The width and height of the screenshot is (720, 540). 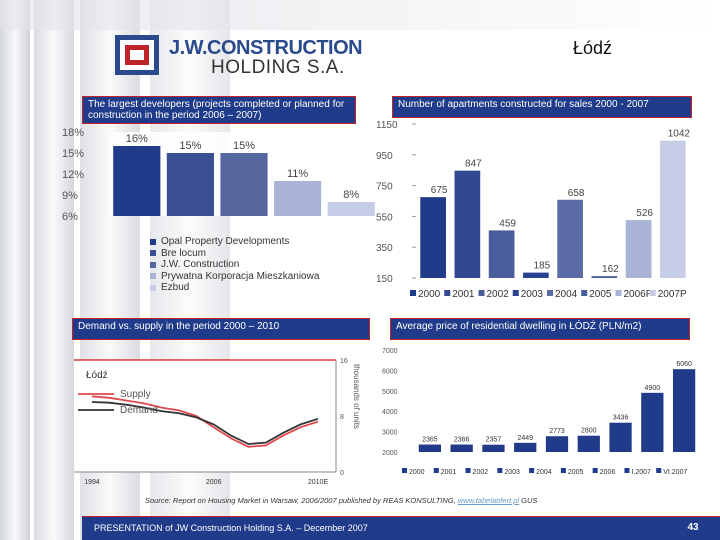 What do you see at coordinates (234, 242) in the screenshot?
I see `legend-item: Opal Property Developments` at bounding box center [234, 242].